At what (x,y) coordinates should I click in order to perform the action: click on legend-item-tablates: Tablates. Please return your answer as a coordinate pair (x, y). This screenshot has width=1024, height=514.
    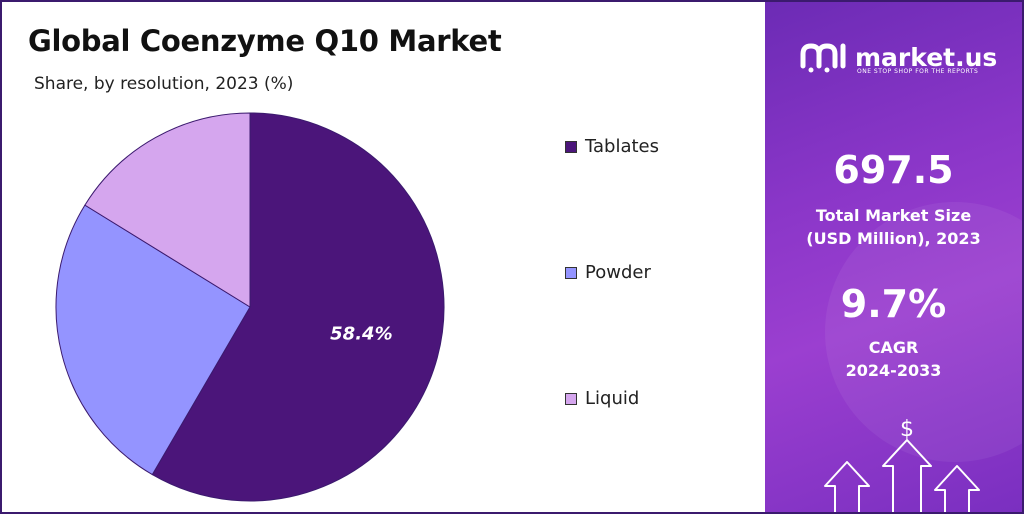
    Looking at the image, I should click on (612, 146).